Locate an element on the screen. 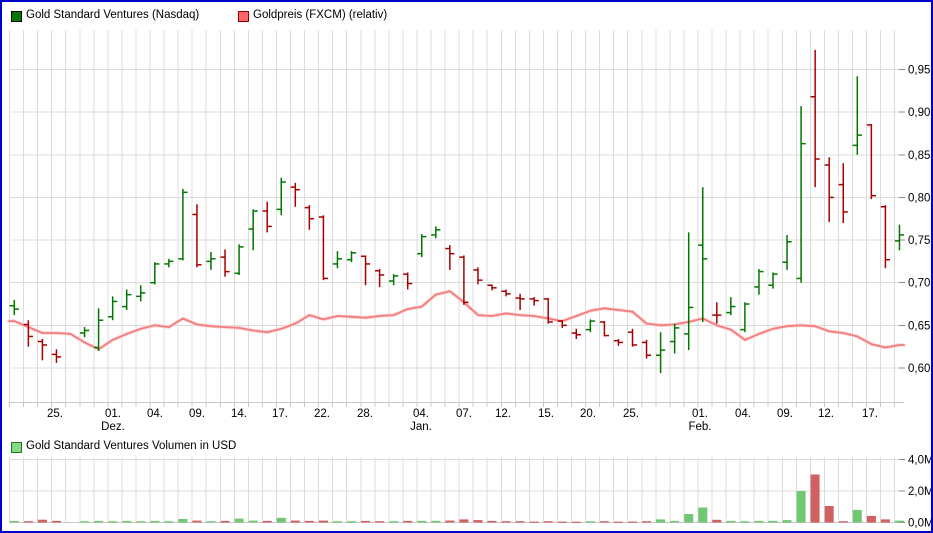 This screenshot has width=933, height=533. y-axis-tick-label: 0,85 is located at coordinates (919, 156).